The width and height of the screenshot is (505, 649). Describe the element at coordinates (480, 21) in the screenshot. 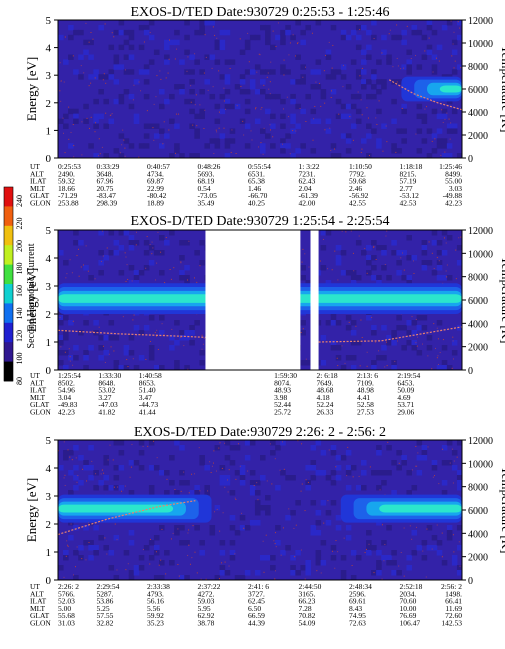

I see `y2-tick-label: 12000` at that location.